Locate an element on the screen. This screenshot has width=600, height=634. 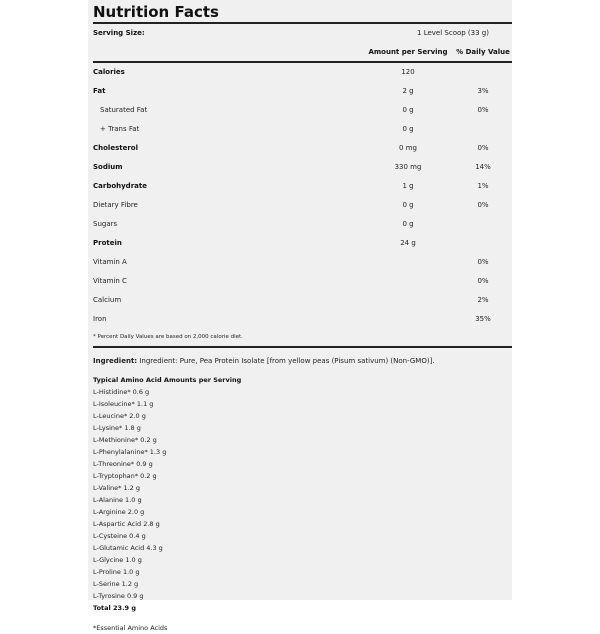
nutrient-amount: 120 is located at coordinates (408, 72).